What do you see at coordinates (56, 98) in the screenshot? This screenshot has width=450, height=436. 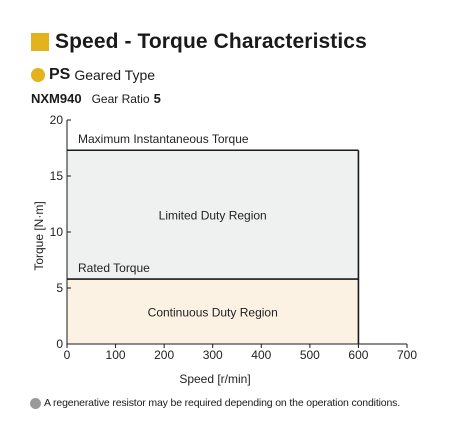 I see `model-name: NXM940` at bounding box center [56, 98].